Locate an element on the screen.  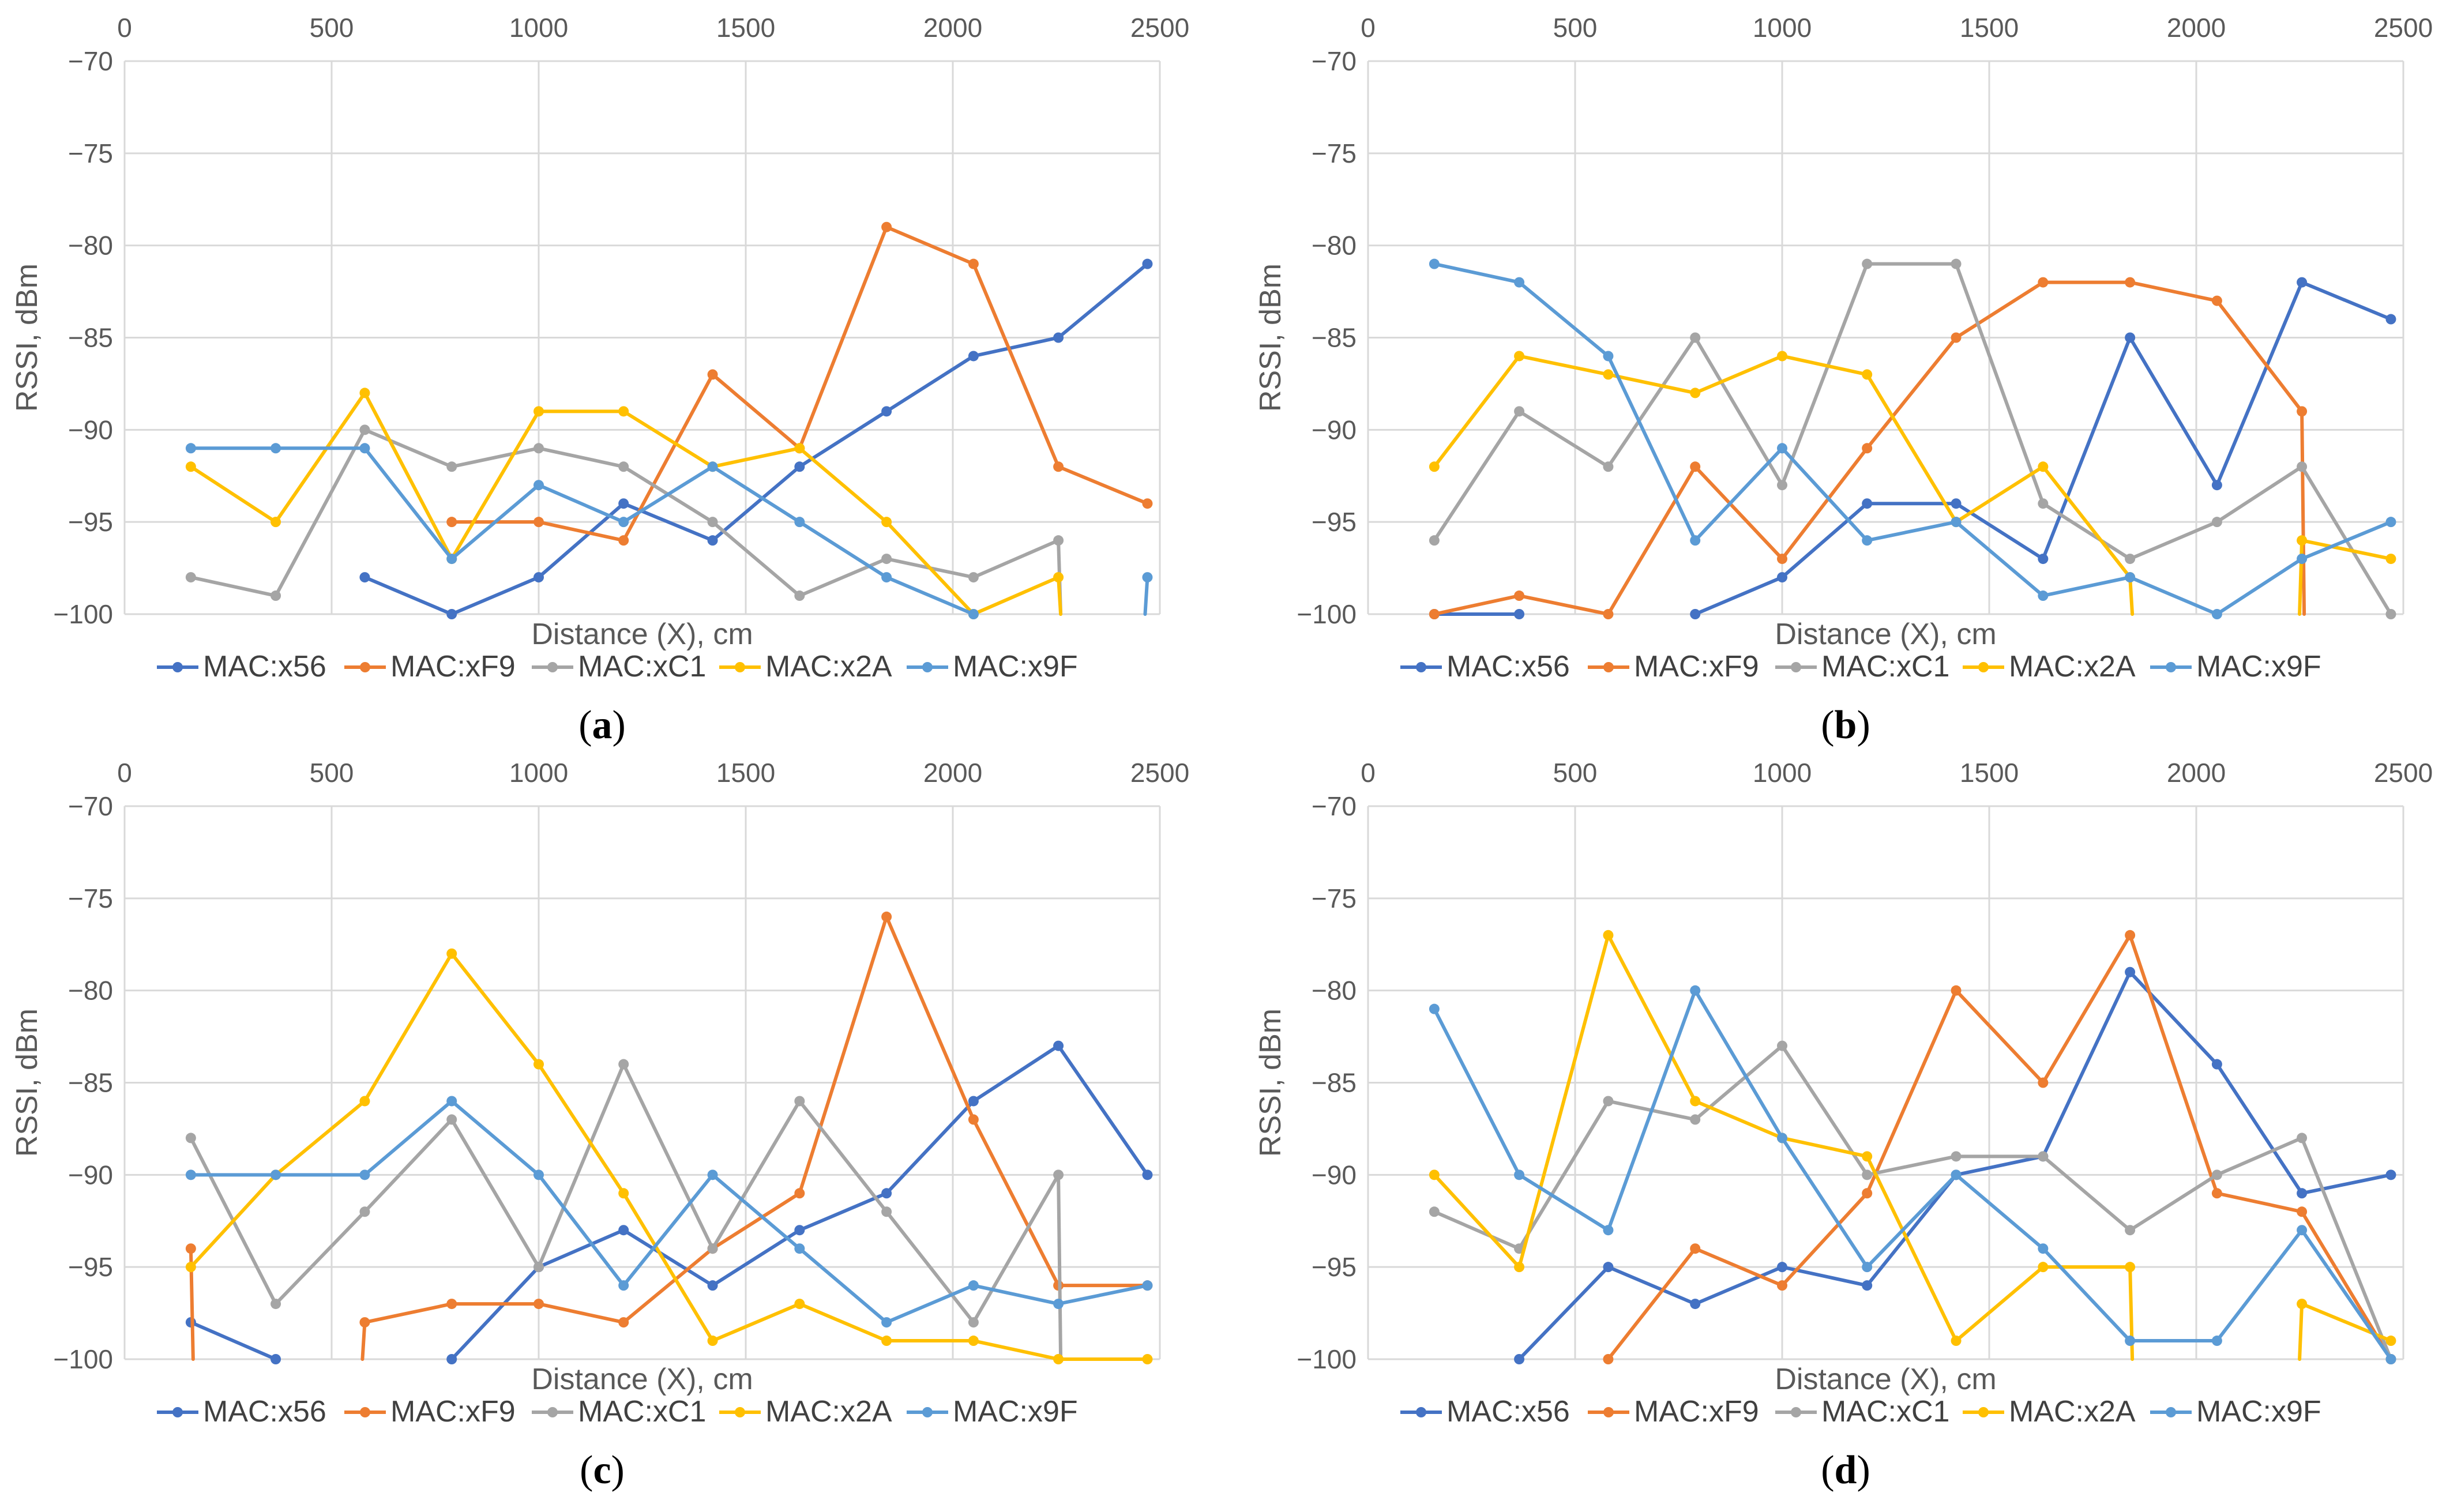
x-tick-label: 0 is located at coordinates (1368, 773).